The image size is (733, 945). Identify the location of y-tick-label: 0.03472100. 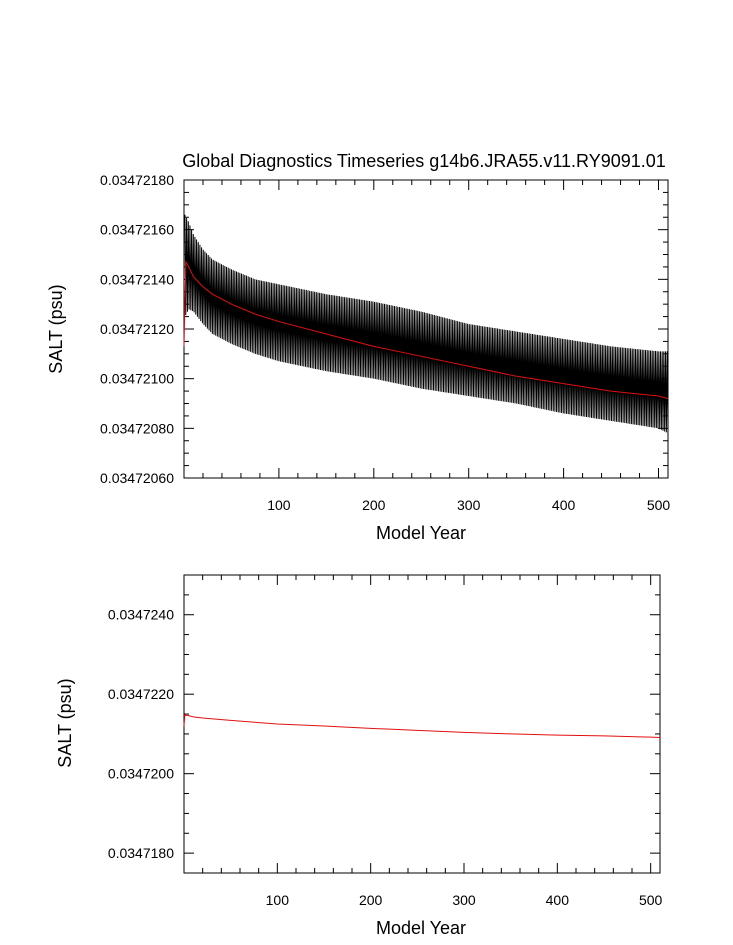
(137, 379).